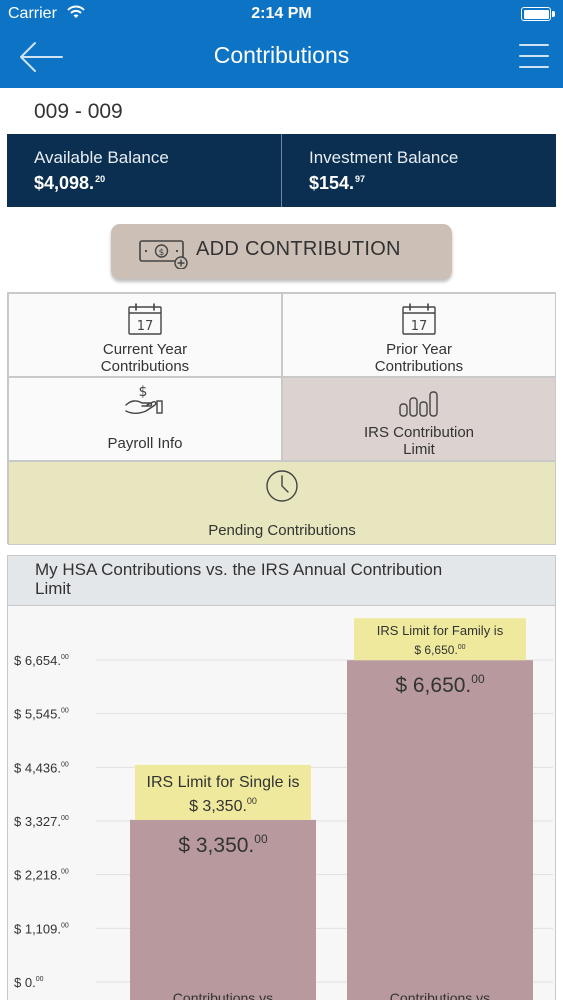 This screenshot has width=563, height=1000. Describe the element at coordinates (282, 503) in the screenshot. I see `tile-pending-contributions: Pending Contributions` at that location.